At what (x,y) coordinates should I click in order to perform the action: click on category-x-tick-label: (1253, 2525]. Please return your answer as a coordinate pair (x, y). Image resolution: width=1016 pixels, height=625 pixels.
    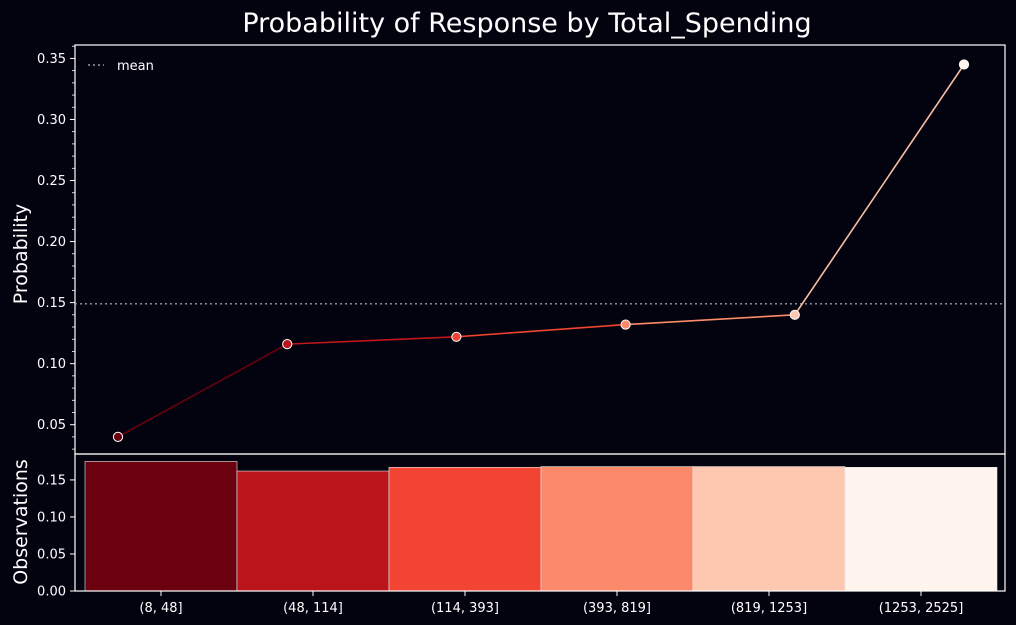
    Looking at the image, I should click on (921, 608).